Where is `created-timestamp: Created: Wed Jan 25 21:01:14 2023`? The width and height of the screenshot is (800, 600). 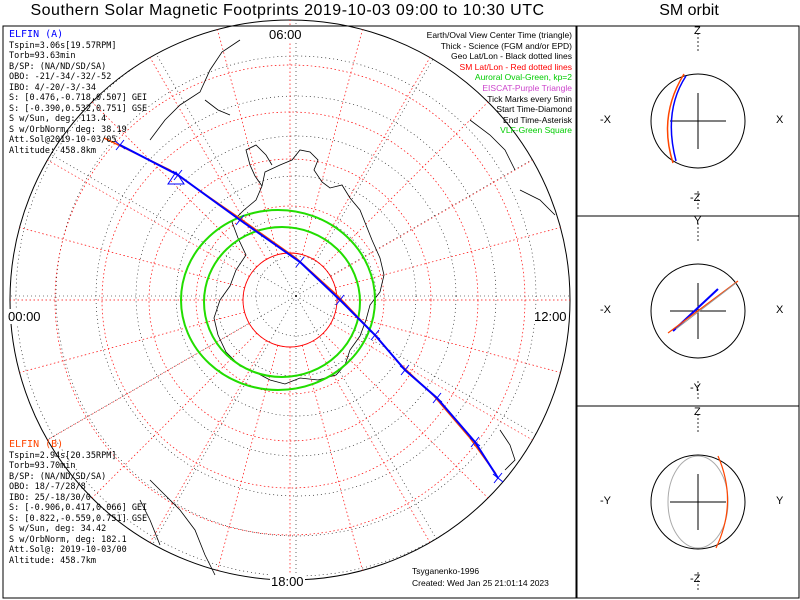 created-timestamp: Created: Wed Jan 25 21:01:14 2023 is located at coordinates (480, 583).